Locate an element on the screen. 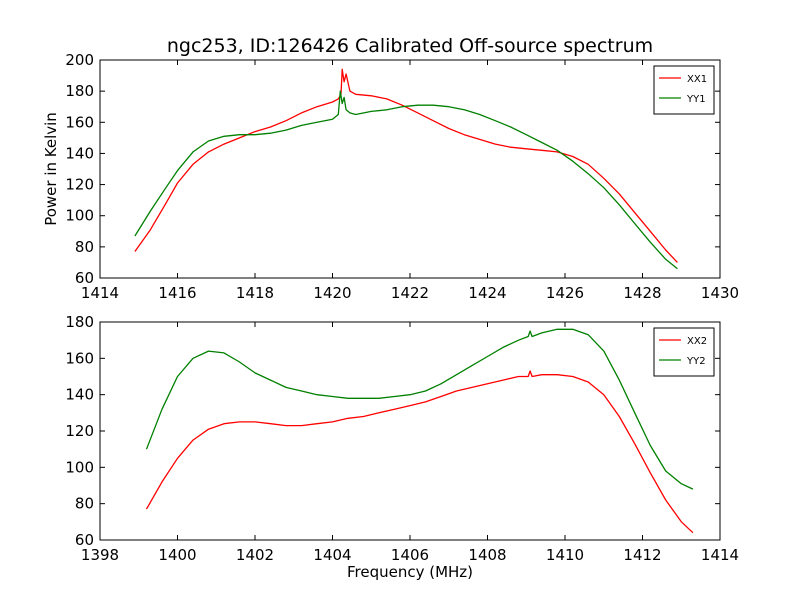 The image size is (800, 600). x-tick-label: 1406 is located at coordinates (410, 555).